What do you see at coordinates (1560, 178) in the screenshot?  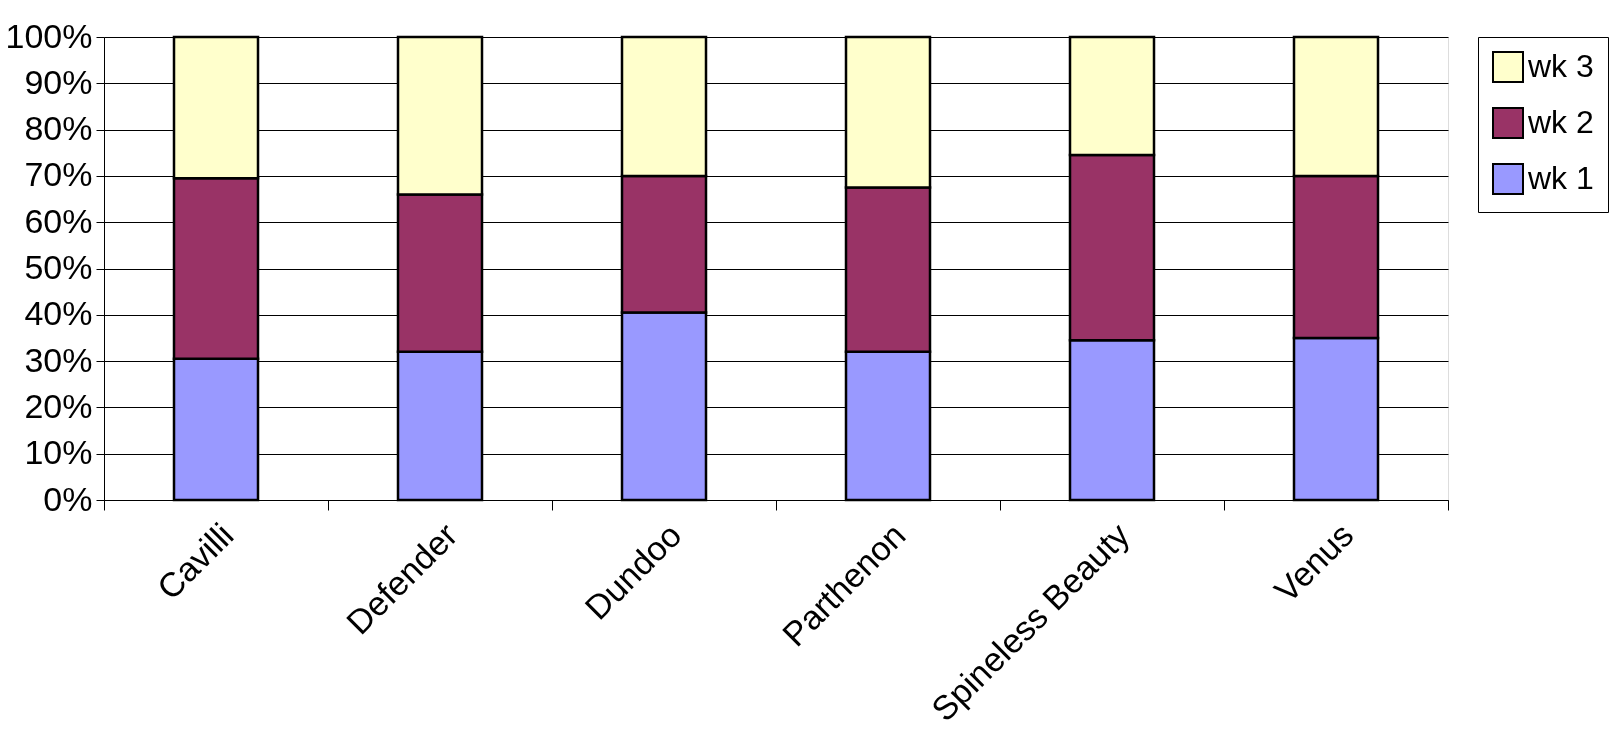 I see `legend-label: wk 1` at bounding box center [1560, 178].